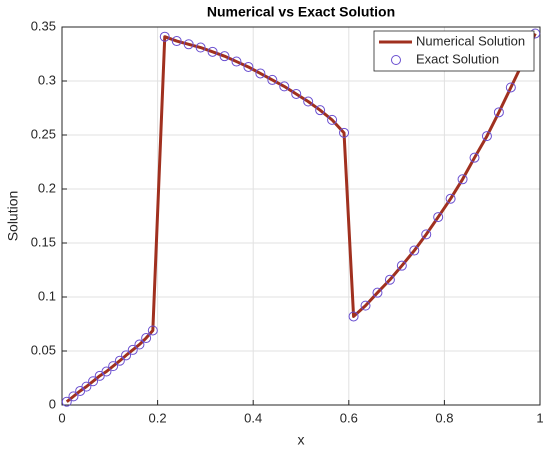  I want to click on x-tick-label: 0.6, so click(349, 417).